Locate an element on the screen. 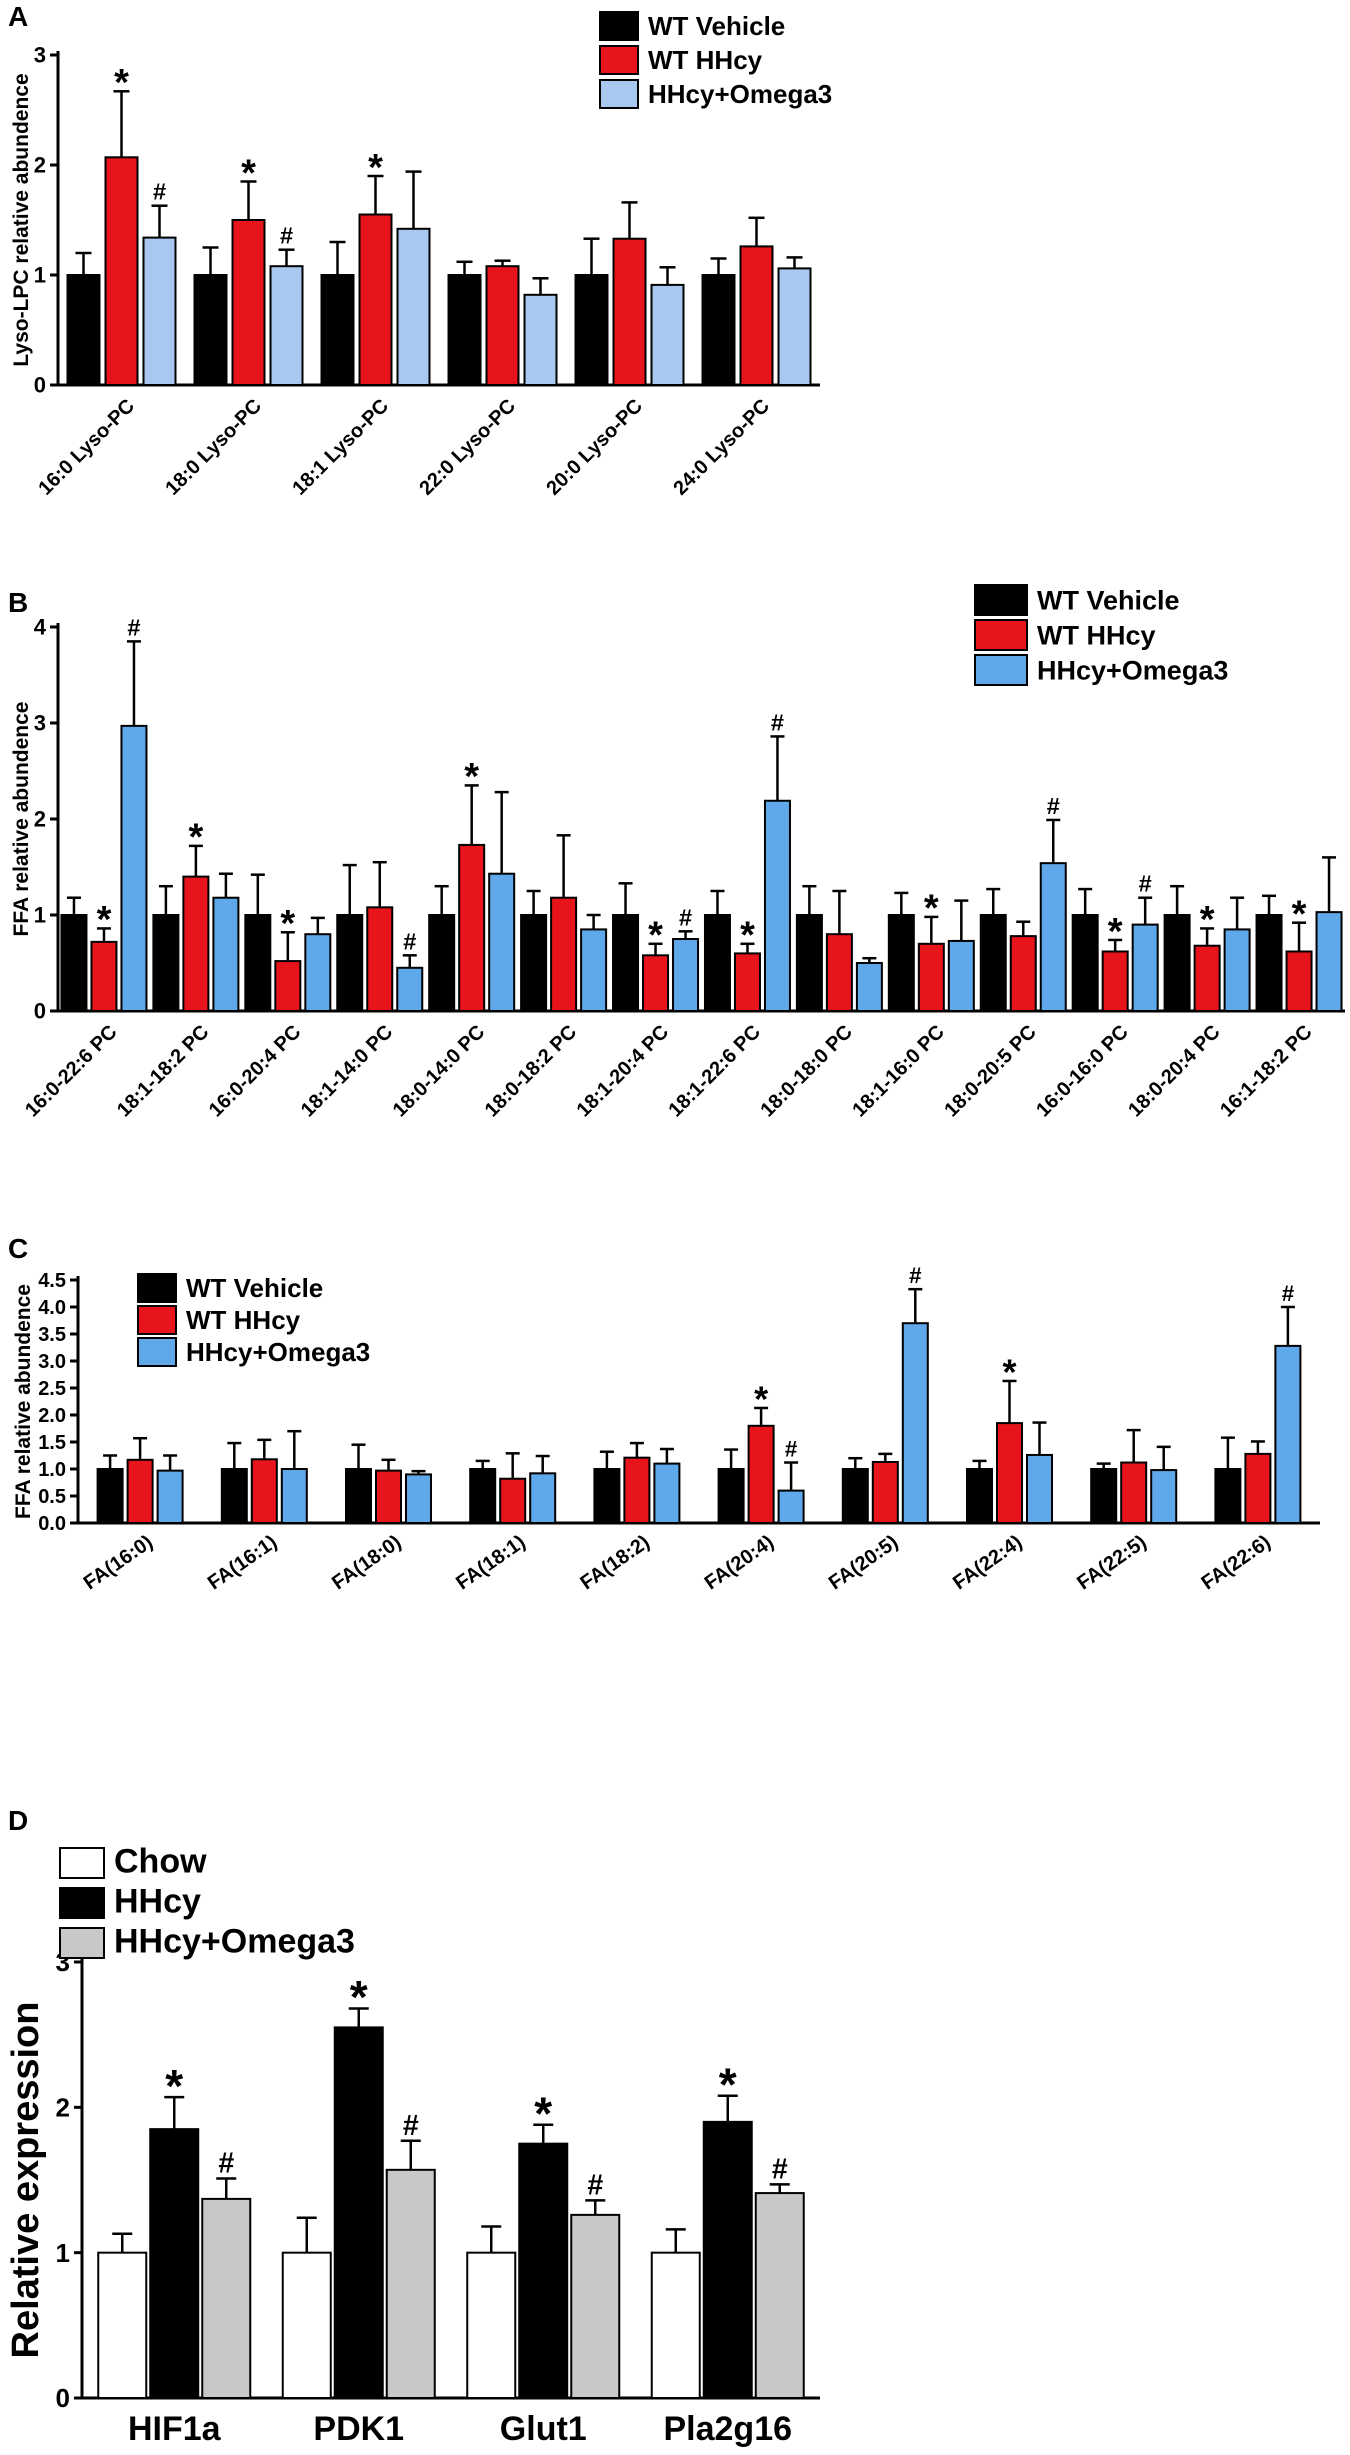 The width and height of the screenshot is (1350, 2455). x-tick-label: 18:1-20:4 PC is located at coordinates (623, 1071).